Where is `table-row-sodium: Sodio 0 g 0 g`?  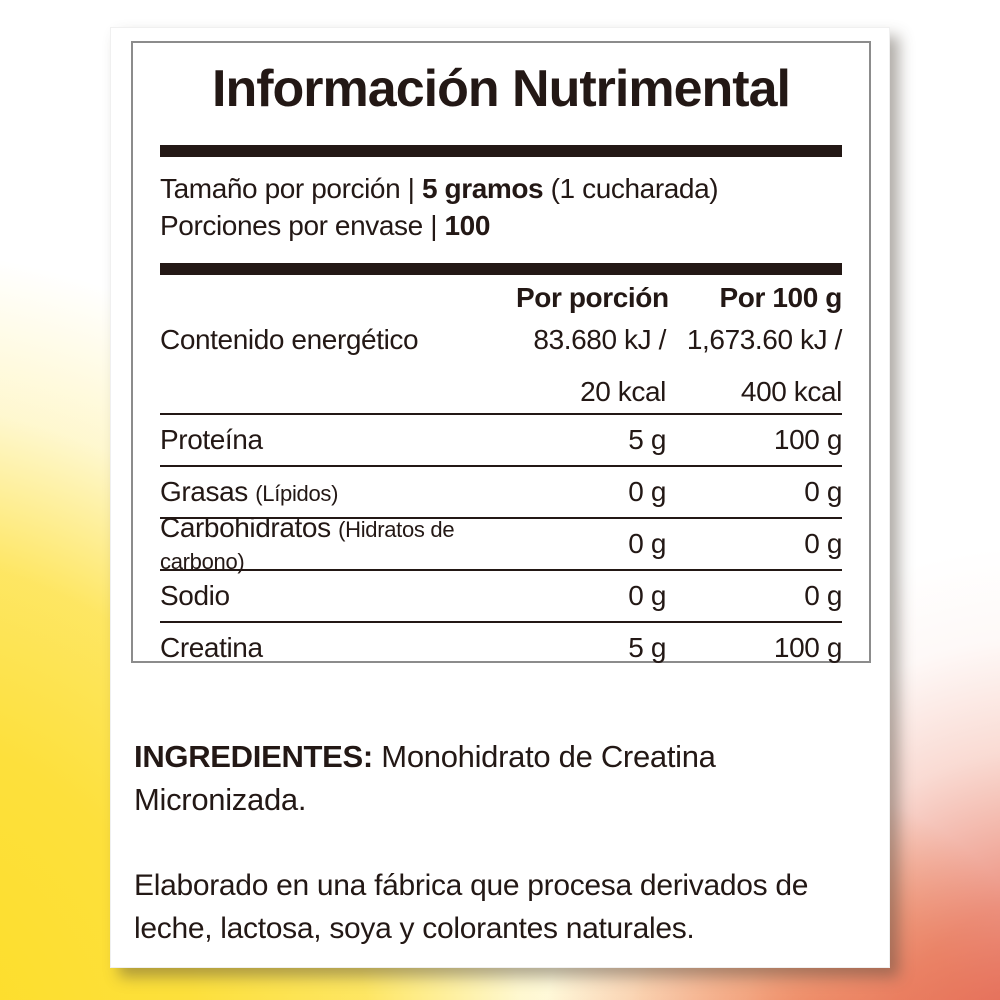
table-row-sodium: Sodio 0 g 0 g is located at coordinates (501, 597).